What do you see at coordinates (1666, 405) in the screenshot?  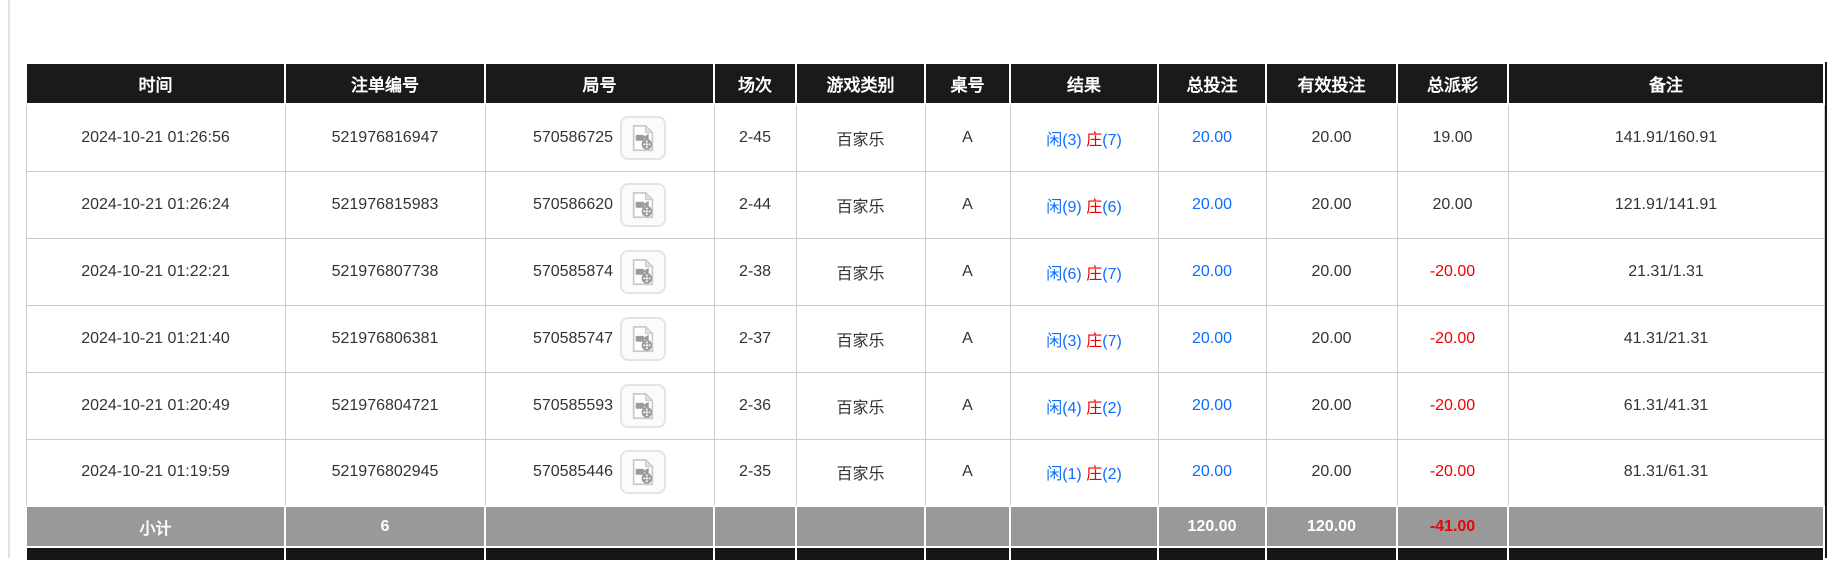 I see `cell-remark: 61.31/41.31` at bounding box center [1666, 405].